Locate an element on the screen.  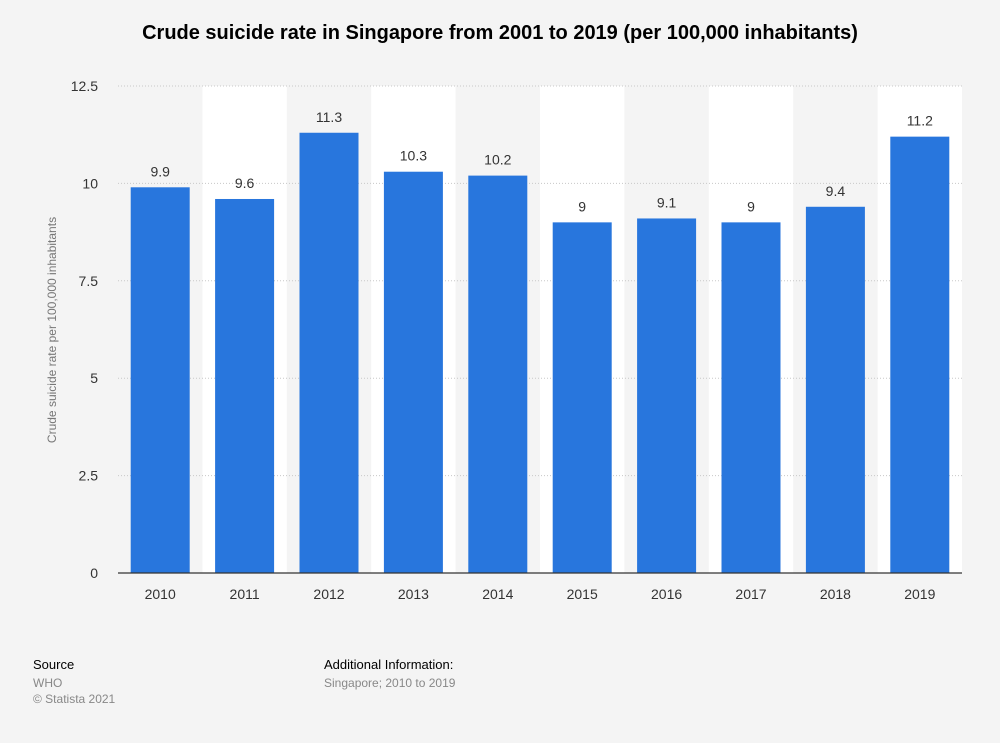
data-label: 10.2 is located at coordinates (497, 160).